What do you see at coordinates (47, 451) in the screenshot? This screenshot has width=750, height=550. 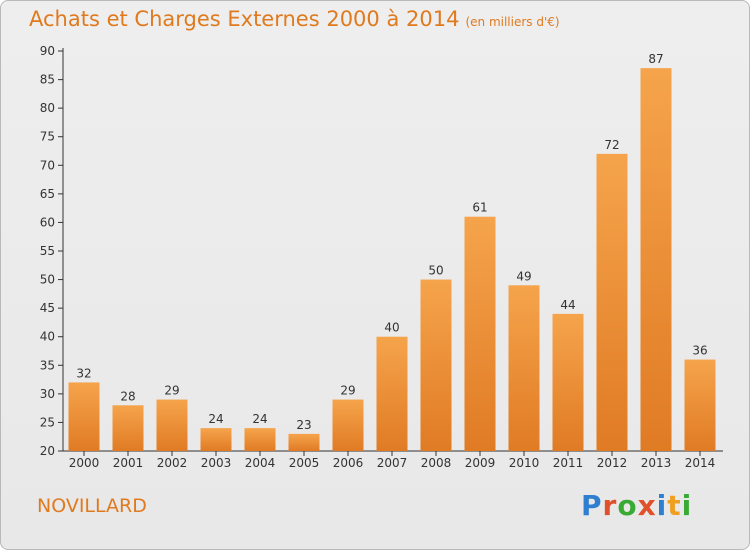 I see `y-tick-label: 20` at bounding box center [47, 451].